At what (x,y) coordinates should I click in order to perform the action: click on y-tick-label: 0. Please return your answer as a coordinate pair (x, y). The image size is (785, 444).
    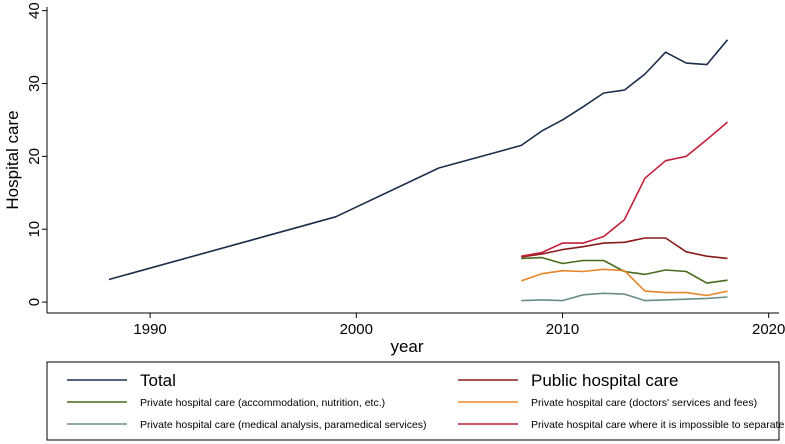
    Looking at the image, I should click on (34, 302).